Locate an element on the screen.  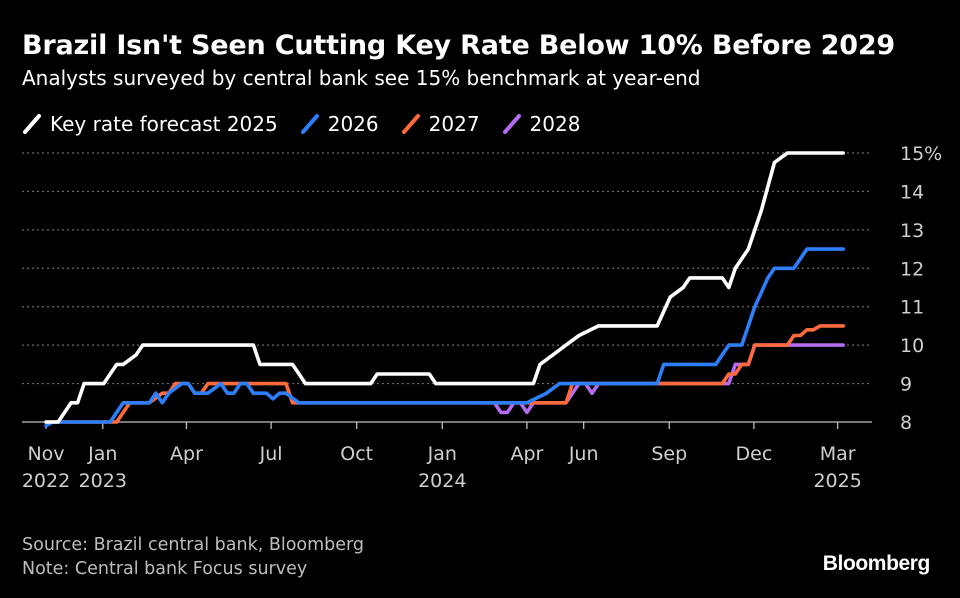
legend-label: Key rate forecast 2025 is located at coordinates (164, 124).